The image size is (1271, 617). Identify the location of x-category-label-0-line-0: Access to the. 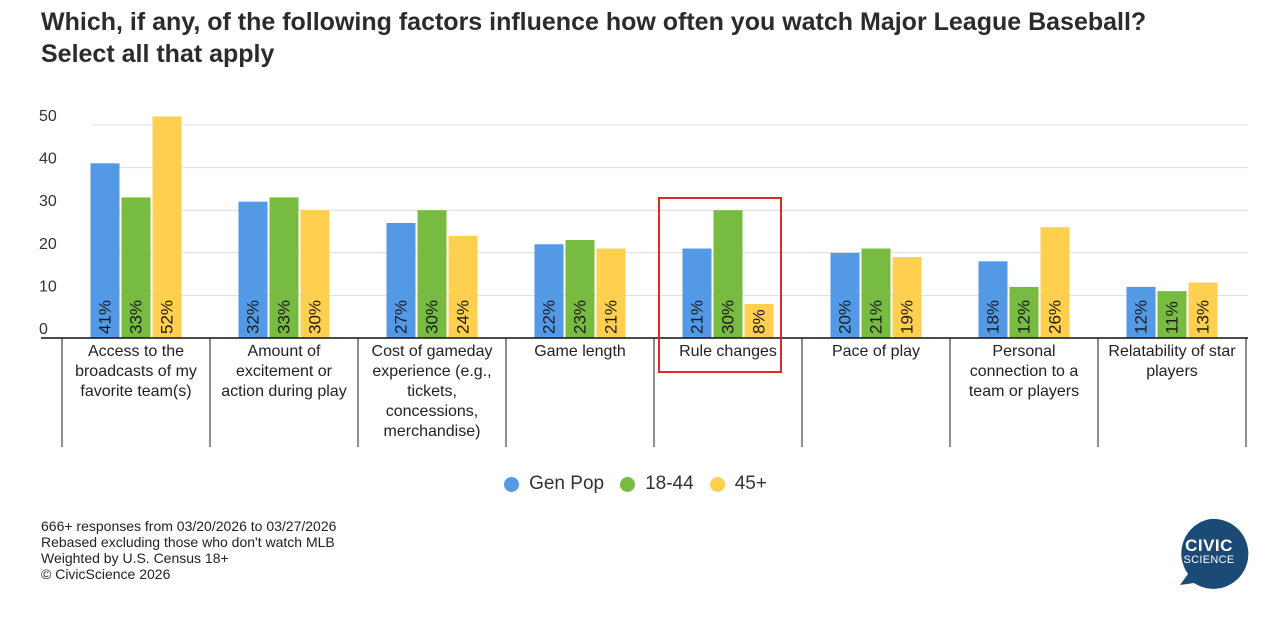
(136, 351).